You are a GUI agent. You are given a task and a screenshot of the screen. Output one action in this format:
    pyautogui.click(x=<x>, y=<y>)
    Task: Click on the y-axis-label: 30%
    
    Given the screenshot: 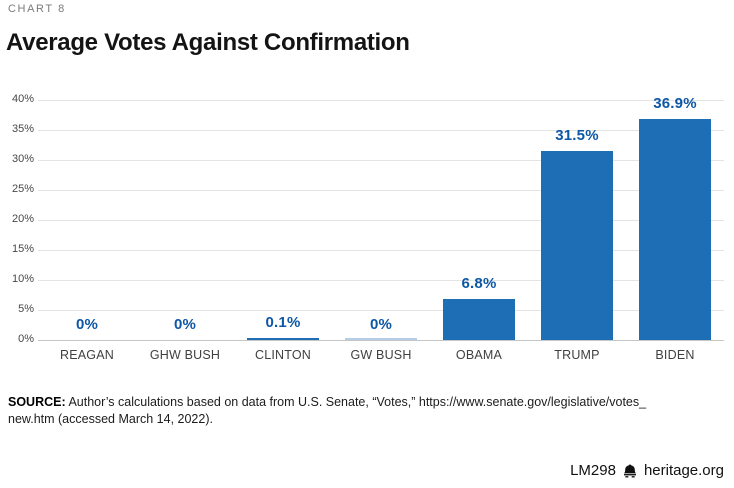 What is the action you would take?
    pyautogui.click(x=22, y=159)
    